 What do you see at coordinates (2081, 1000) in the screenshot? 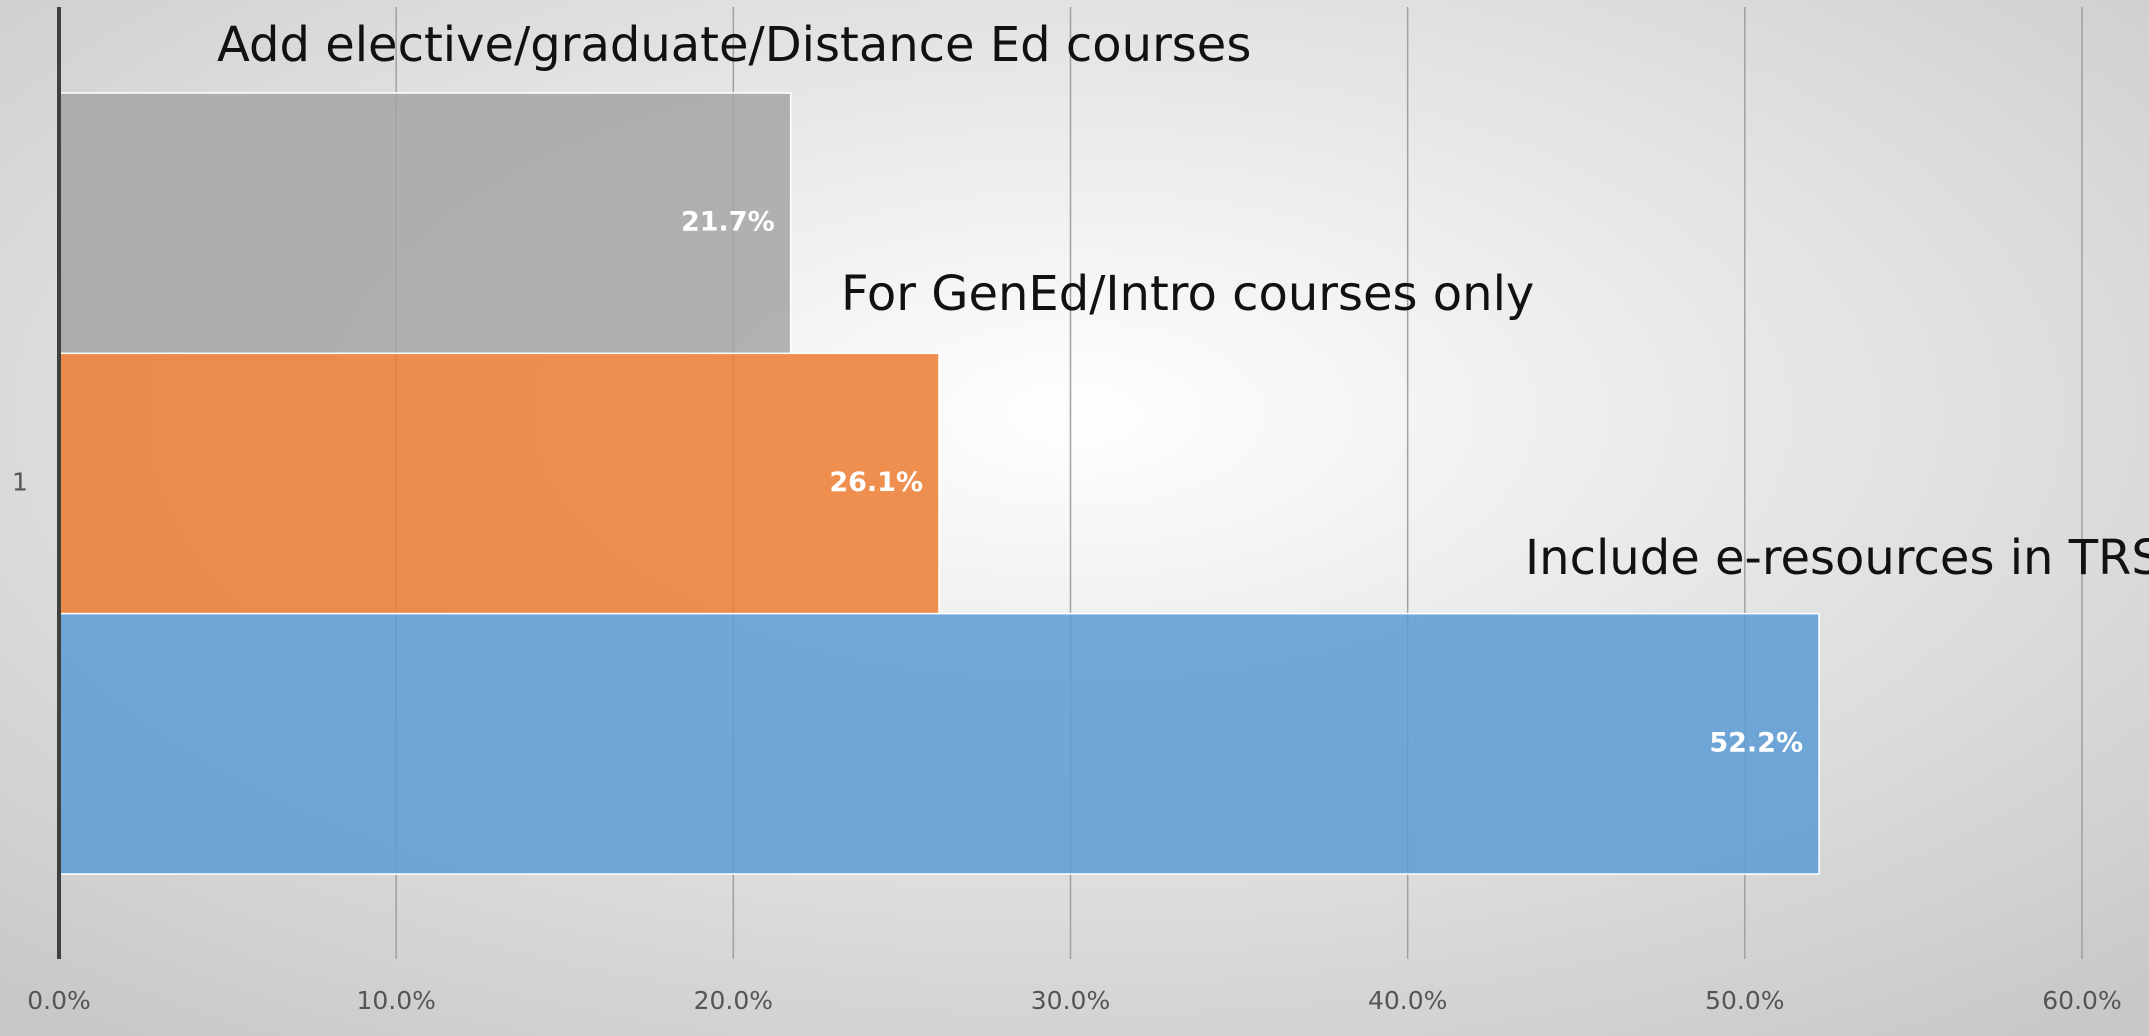
I see `x-tick-label: 60.0%` at bounding box center [2081, 1000].